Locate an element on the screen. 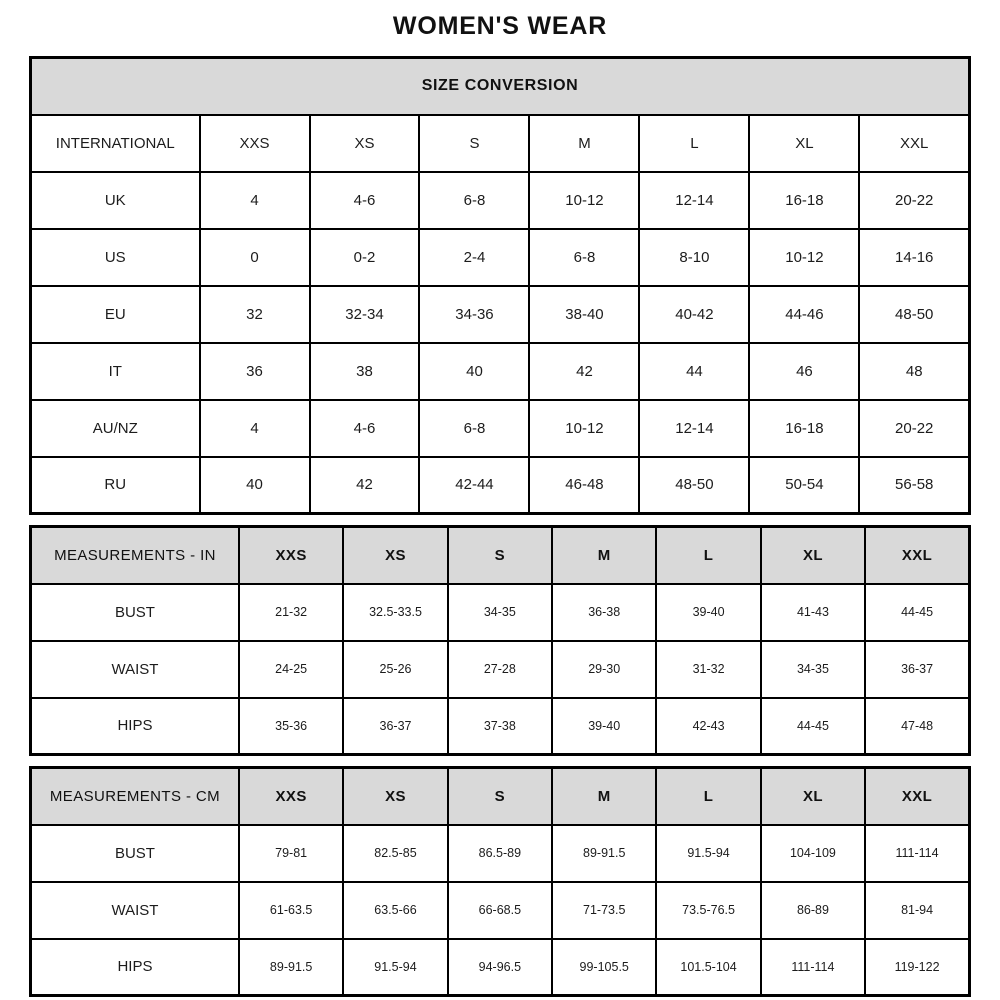  row-label: IT is located at coordinates (115, 371).